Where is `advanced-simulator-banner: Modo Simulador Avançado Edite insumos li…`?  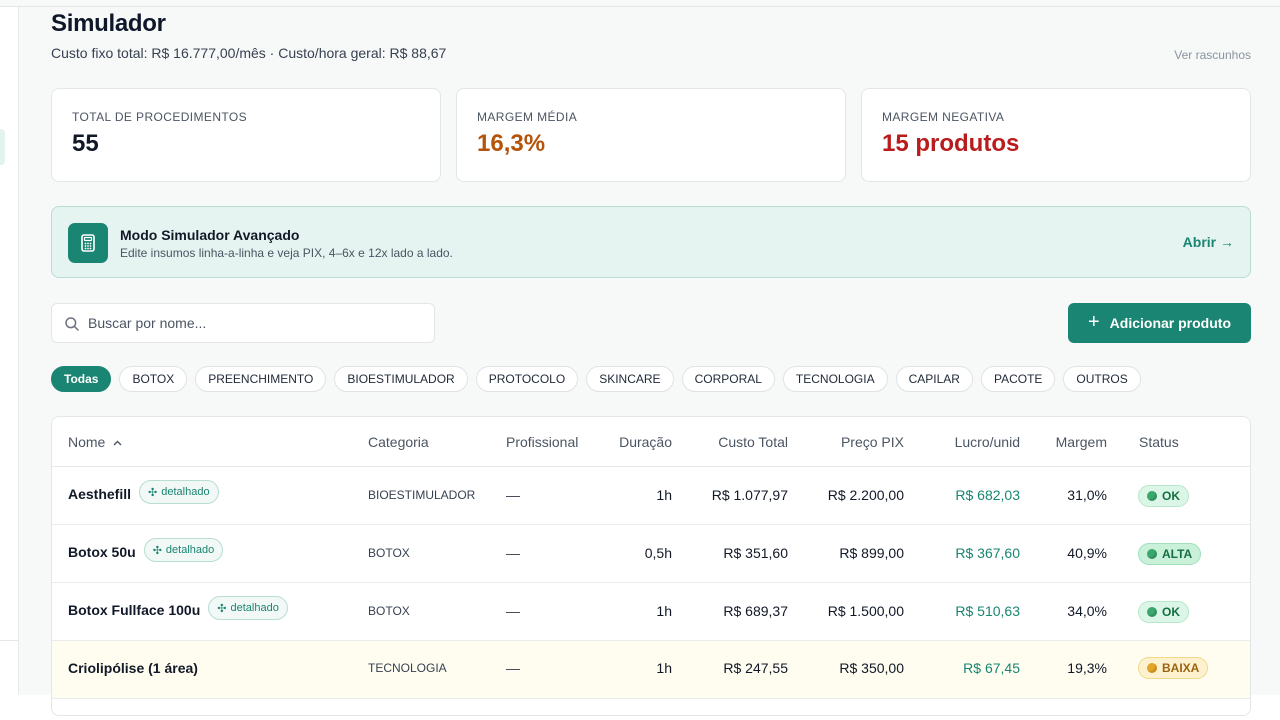
advanced-simulator-banner: Modo Simulador Avançado Edite insumos li… is located at coordinates (651, 242).